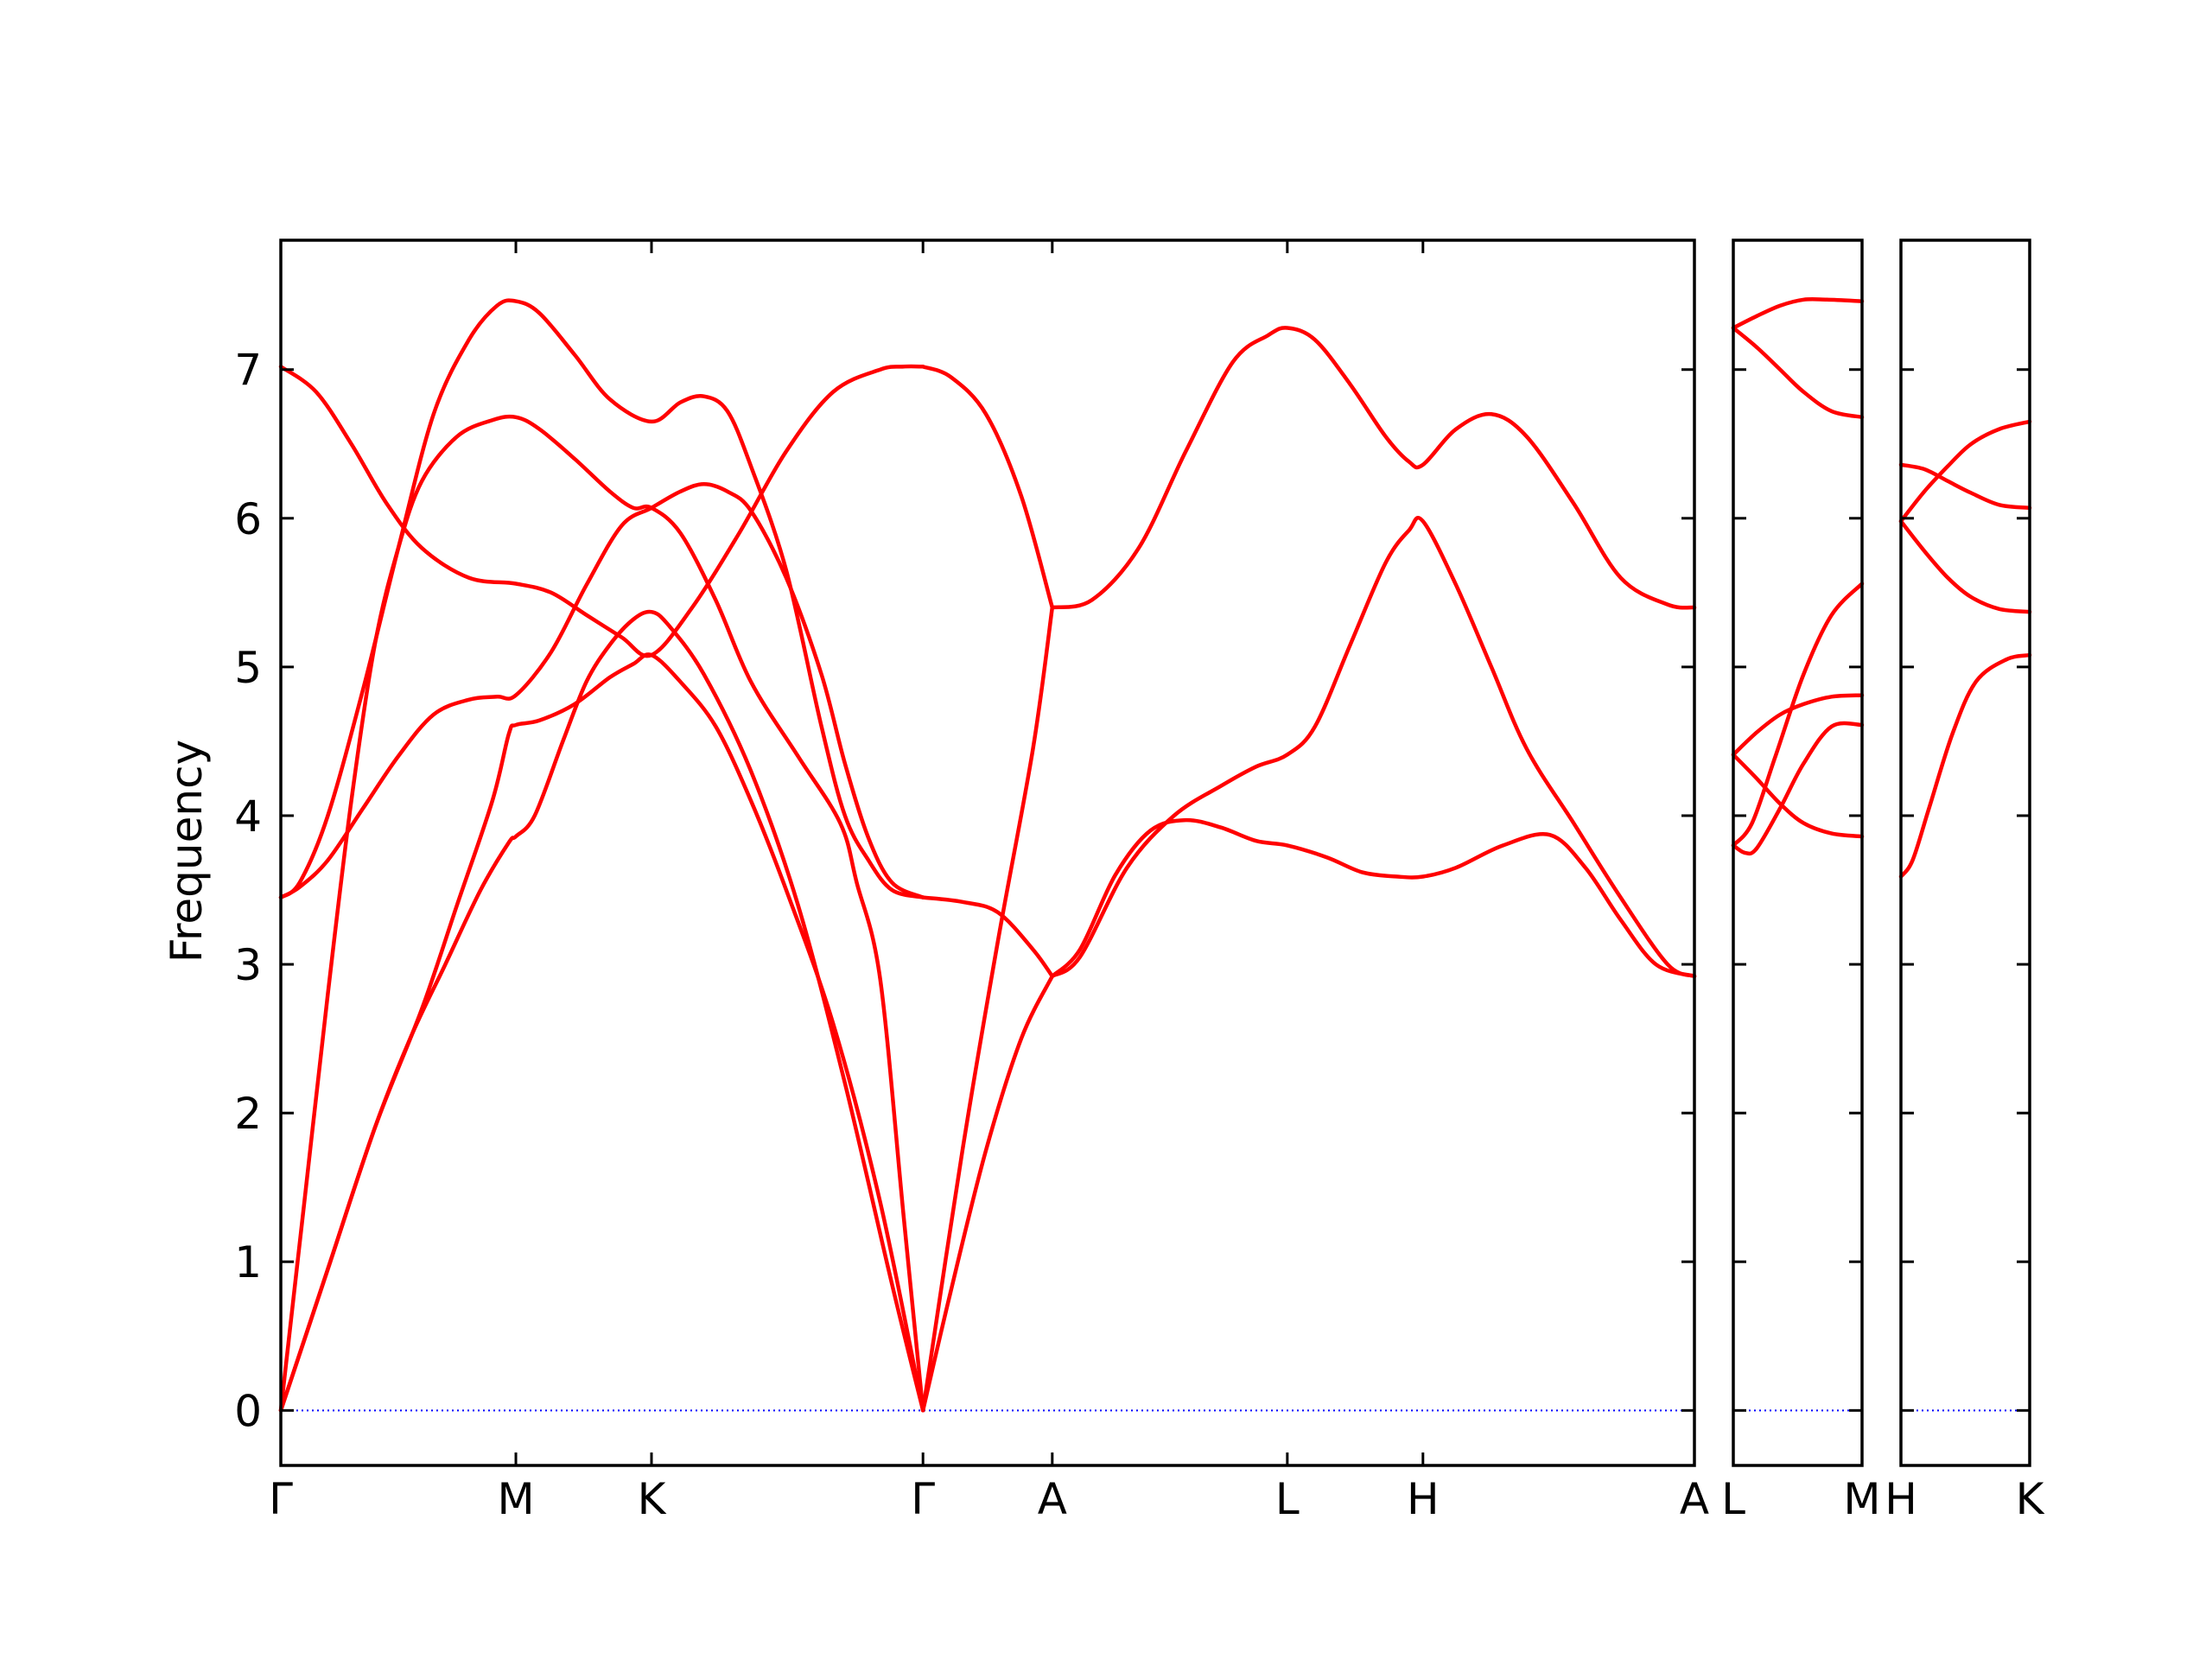 Image resolution: width=2212 pixels, height=1659 pixels. What do you see at coordinates (248, 519) in the screenshot?
I see `y-tick-label: 6` at bounding box center [248, 519].